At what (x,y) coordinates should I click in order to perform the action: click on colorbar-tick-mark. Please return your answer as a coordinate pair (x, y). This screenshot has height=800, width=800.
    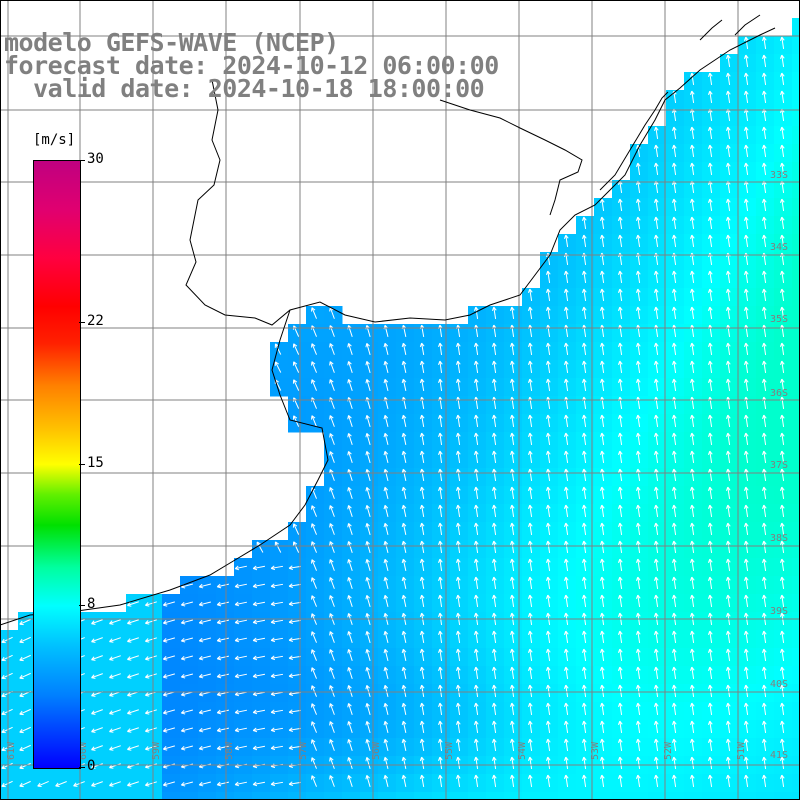
    Looking at the image, I should click on (82, 464).